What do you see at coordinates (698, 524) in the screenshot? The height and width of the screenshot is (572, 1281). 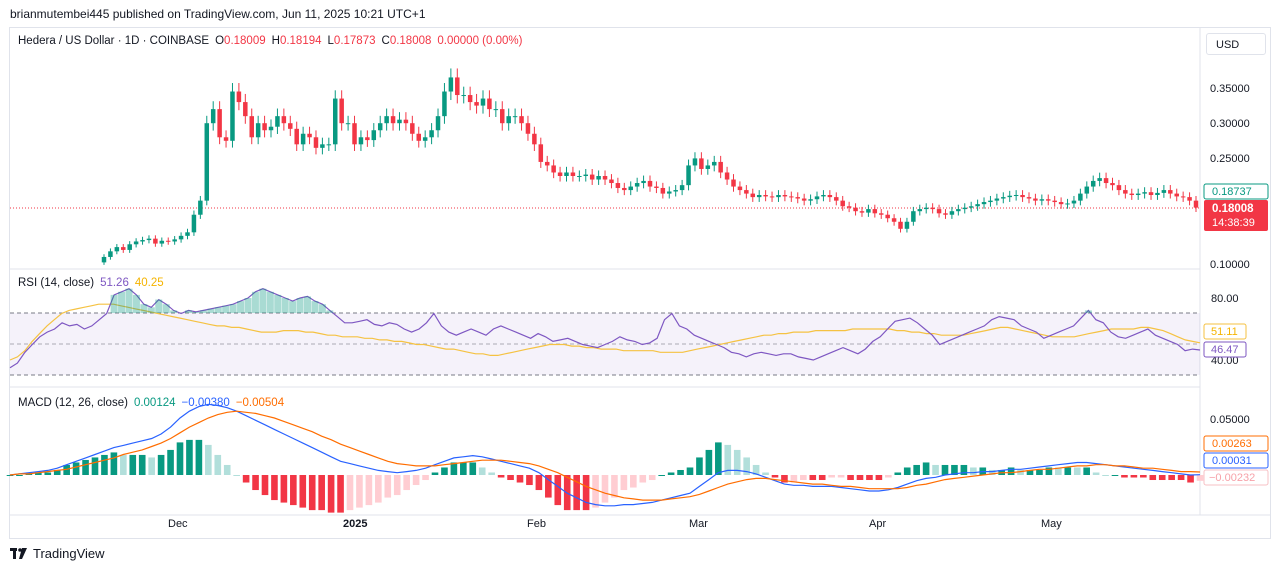 I see `time-label-mar: Mar` at bounding box center [698, 524].